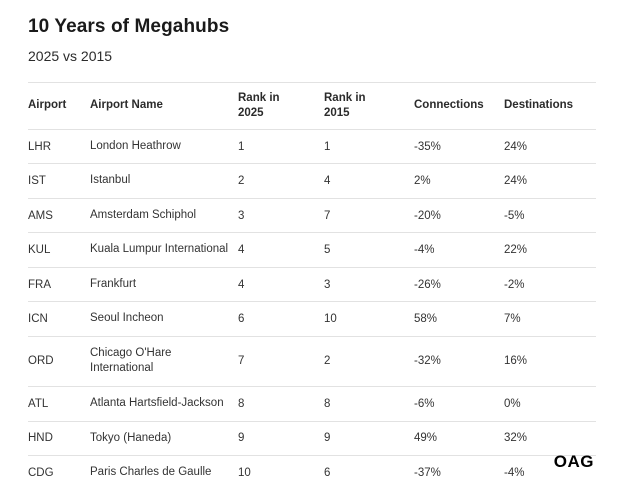  What do you see at coordinates (459, 147) in the screenshot?
I see `connections-change: -35%` at bounding box center [459, 147].